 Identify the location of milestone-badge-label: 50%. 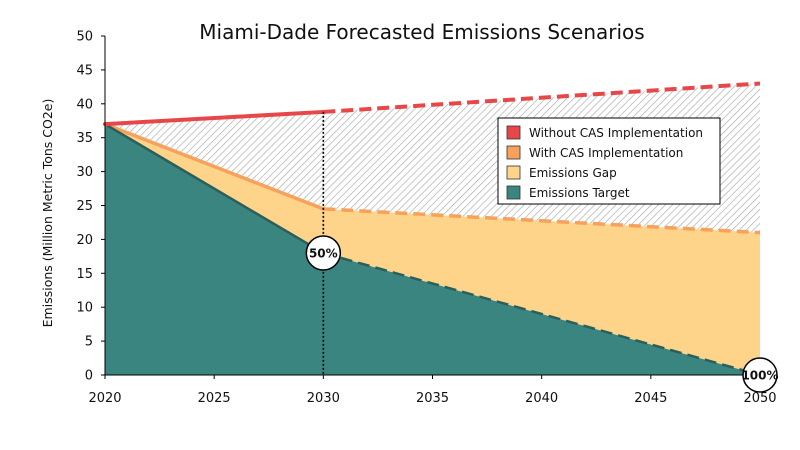
(323, 253).